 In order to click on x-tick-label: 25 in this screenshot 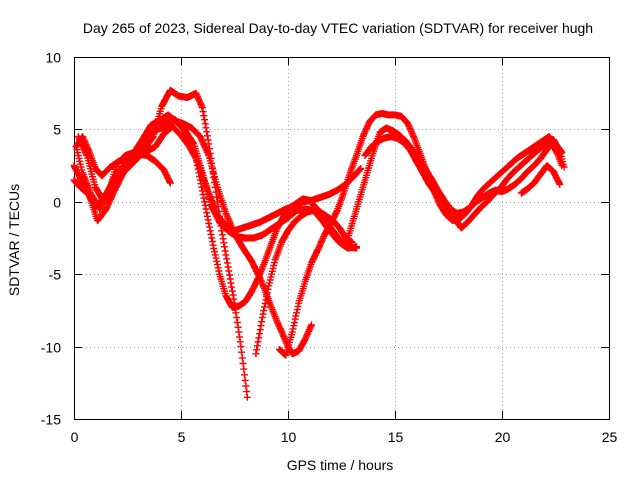, I will do `click(610, 437)`.